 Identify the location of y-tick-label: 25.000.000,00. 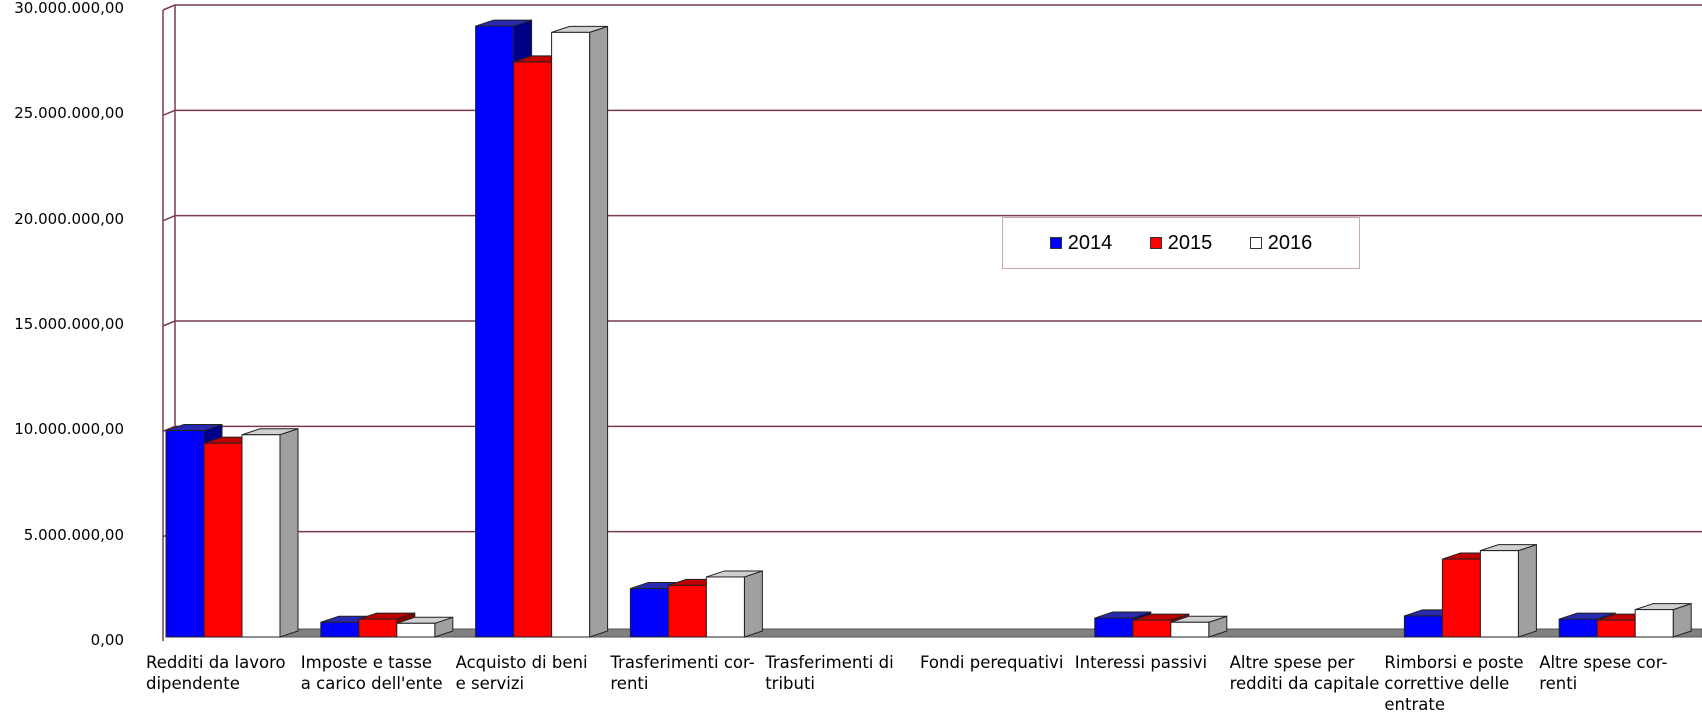
(69, 113).